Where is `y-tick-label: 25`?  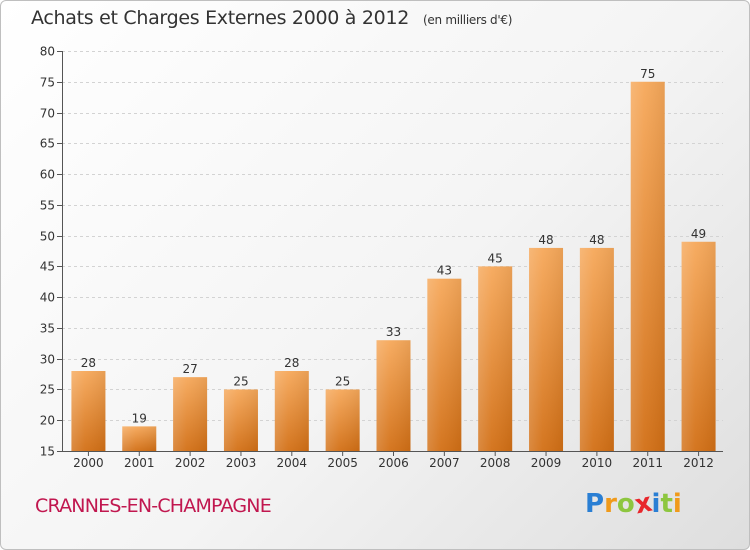 y-tick-label: 25 is located at coordinates (47, 390).